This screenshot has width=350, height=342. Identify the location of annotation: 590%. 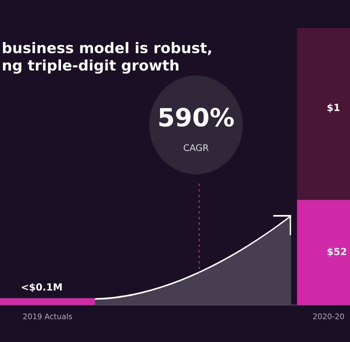
(196, 117).